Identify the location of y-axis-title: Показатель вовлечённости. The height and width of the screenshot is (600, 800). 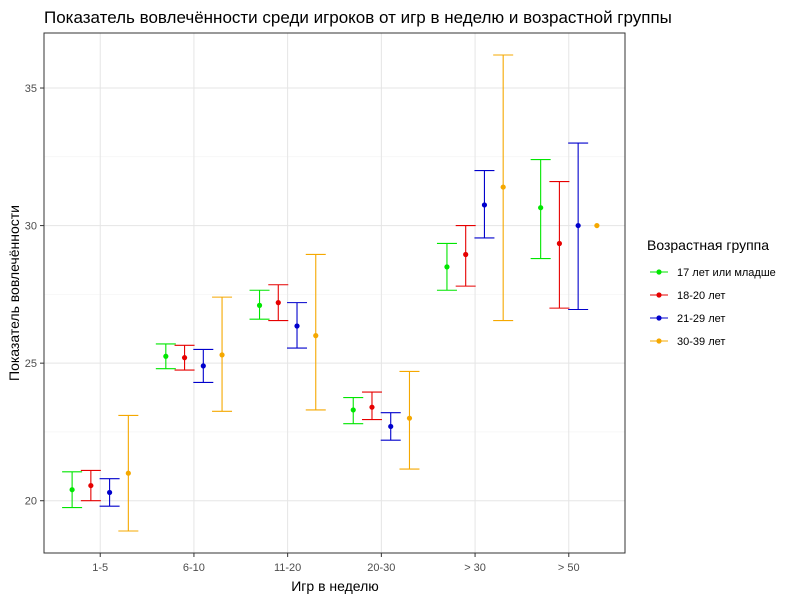
(14, 293).